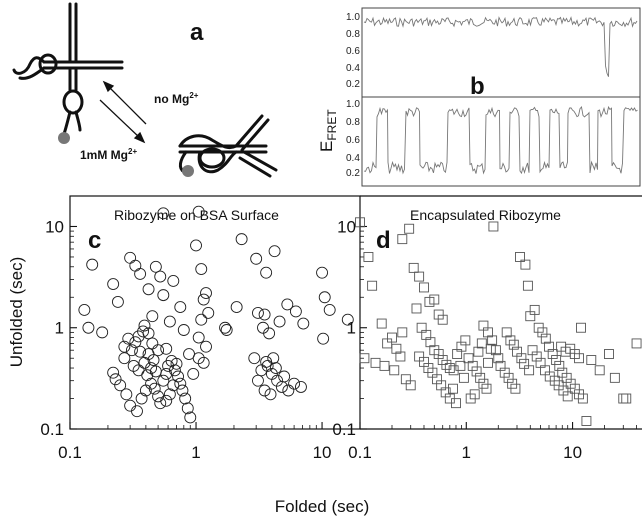  I want to click on y-tick-label: 10, so click(346, 226).